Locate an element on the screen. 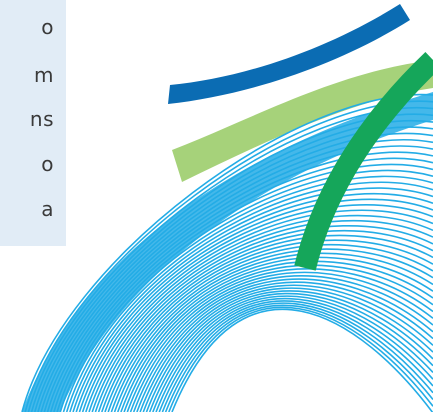 This screenshot has width=433, height=412. text-fragment-1: o is located at coordinates (47, 27).